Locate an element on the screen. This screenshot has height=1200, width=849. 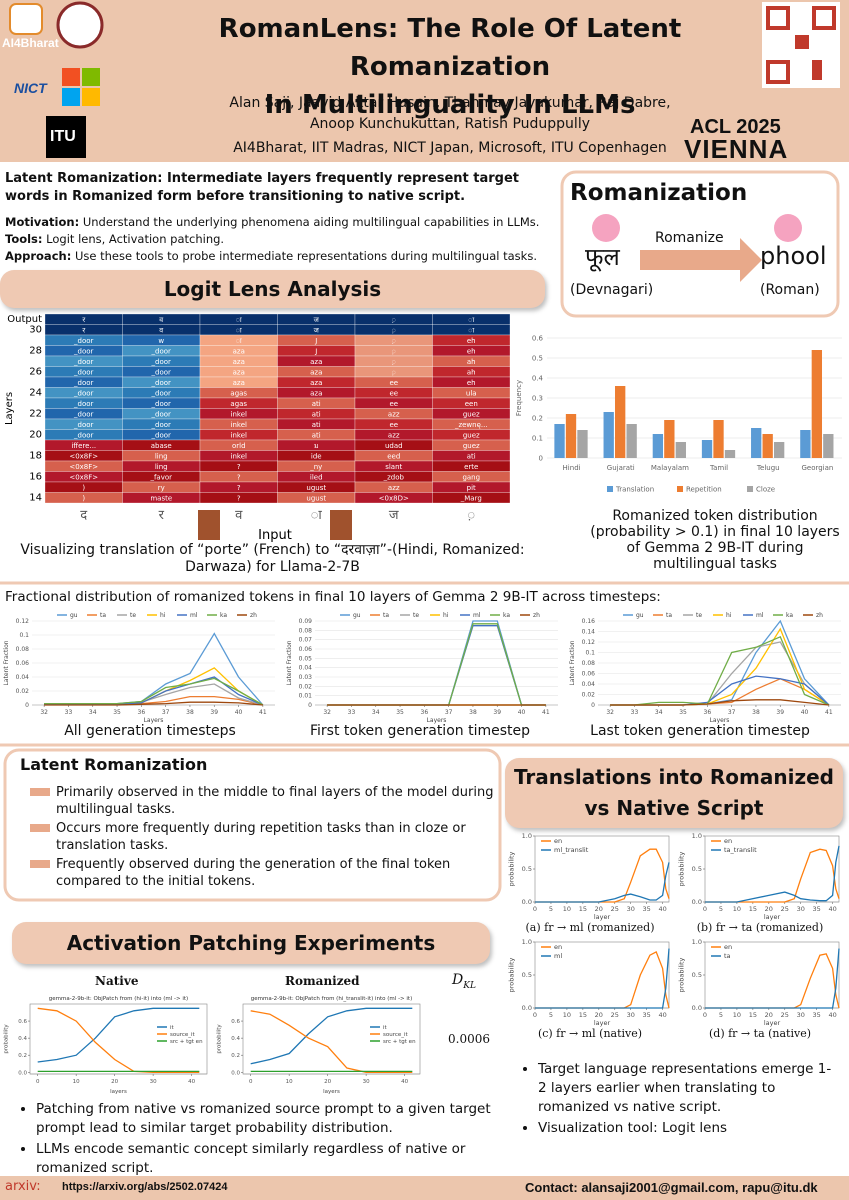
intro-item: Tools: Logit lens, Activation patching. is located at coordinates (282, 239).